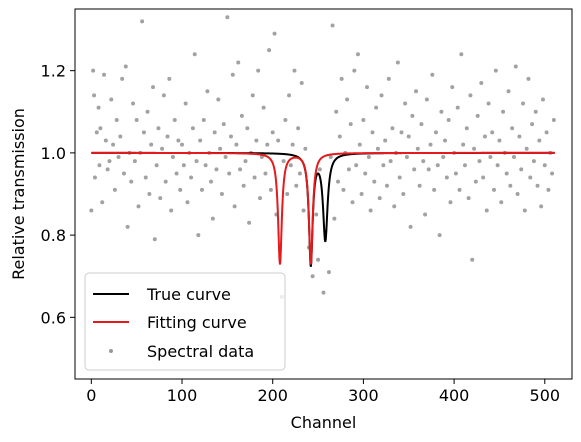  I want to click on x-tick-label: 500, so click(545, 395).